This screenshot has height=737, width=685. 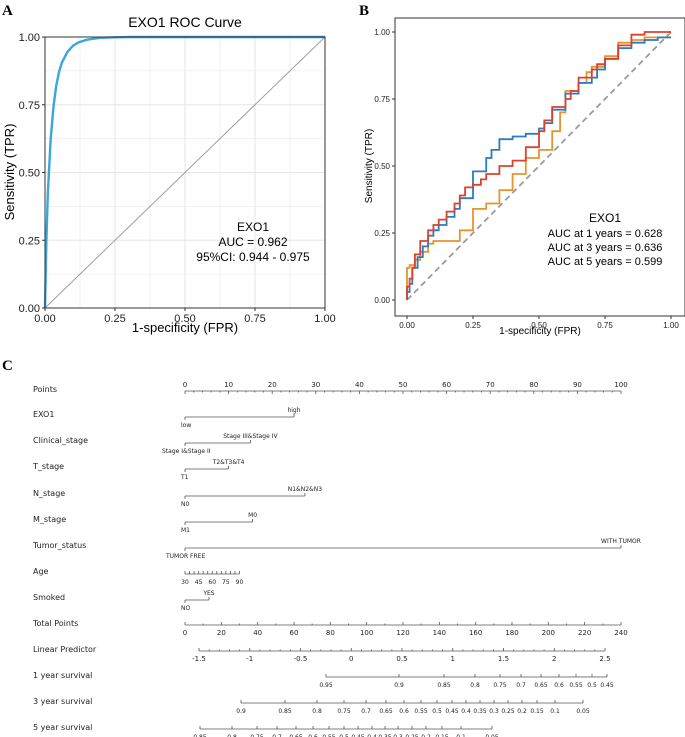 I want to click on panel-b-legend-3yr: AUC at 3 years = 0.636, so click(x=605, y=248).